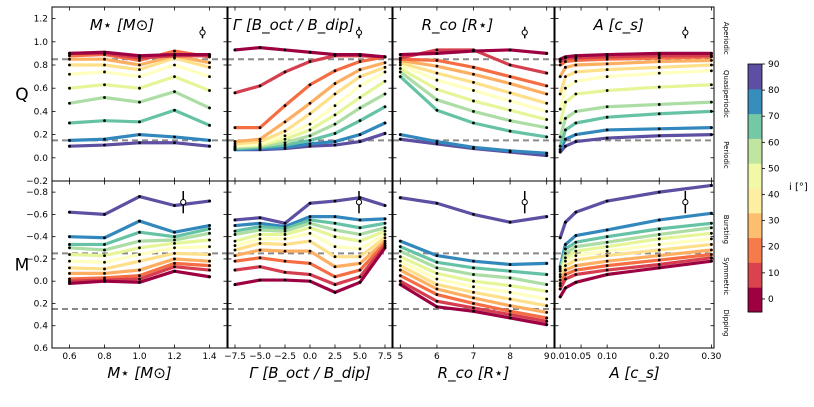 Image resolution: width=814 pixels, height=407 pixels. I want to click on y-tick-label: 1.2, so click(41, 20).